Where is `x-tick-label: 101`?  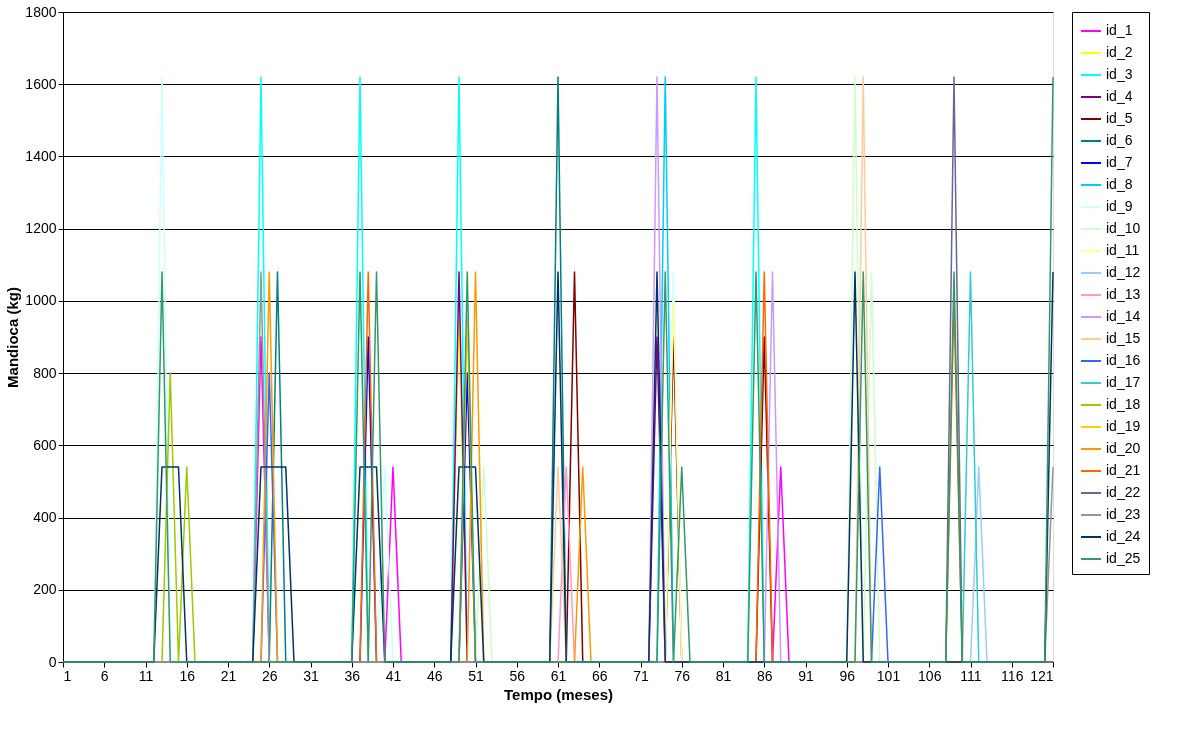 x-tick-label: 101 is located at coordinates (888, 675).